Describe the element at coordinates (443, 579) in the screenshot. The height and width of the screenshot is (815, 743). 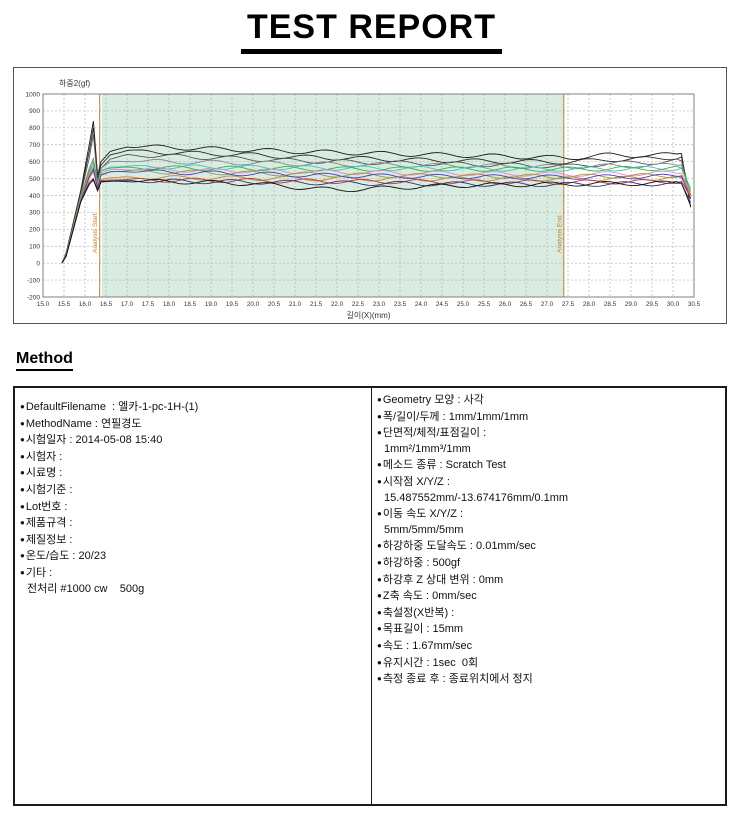
I see `method-item-text: 하강후 Z 상대 변위 : 0mm` at that location.